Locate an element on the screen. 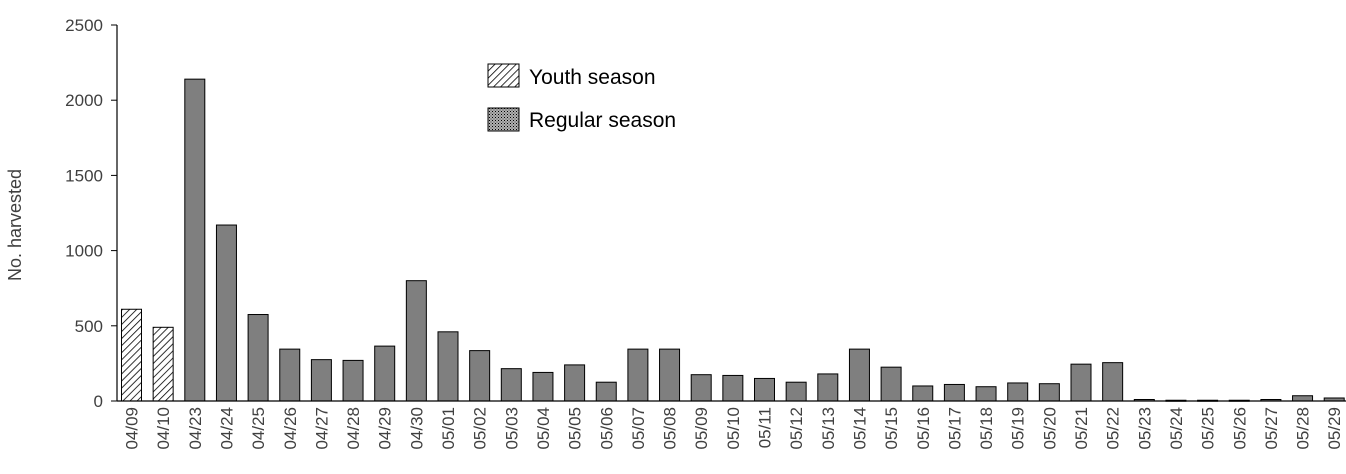  x-tick-label: 05/29 is located at coordinates (1334, 428).